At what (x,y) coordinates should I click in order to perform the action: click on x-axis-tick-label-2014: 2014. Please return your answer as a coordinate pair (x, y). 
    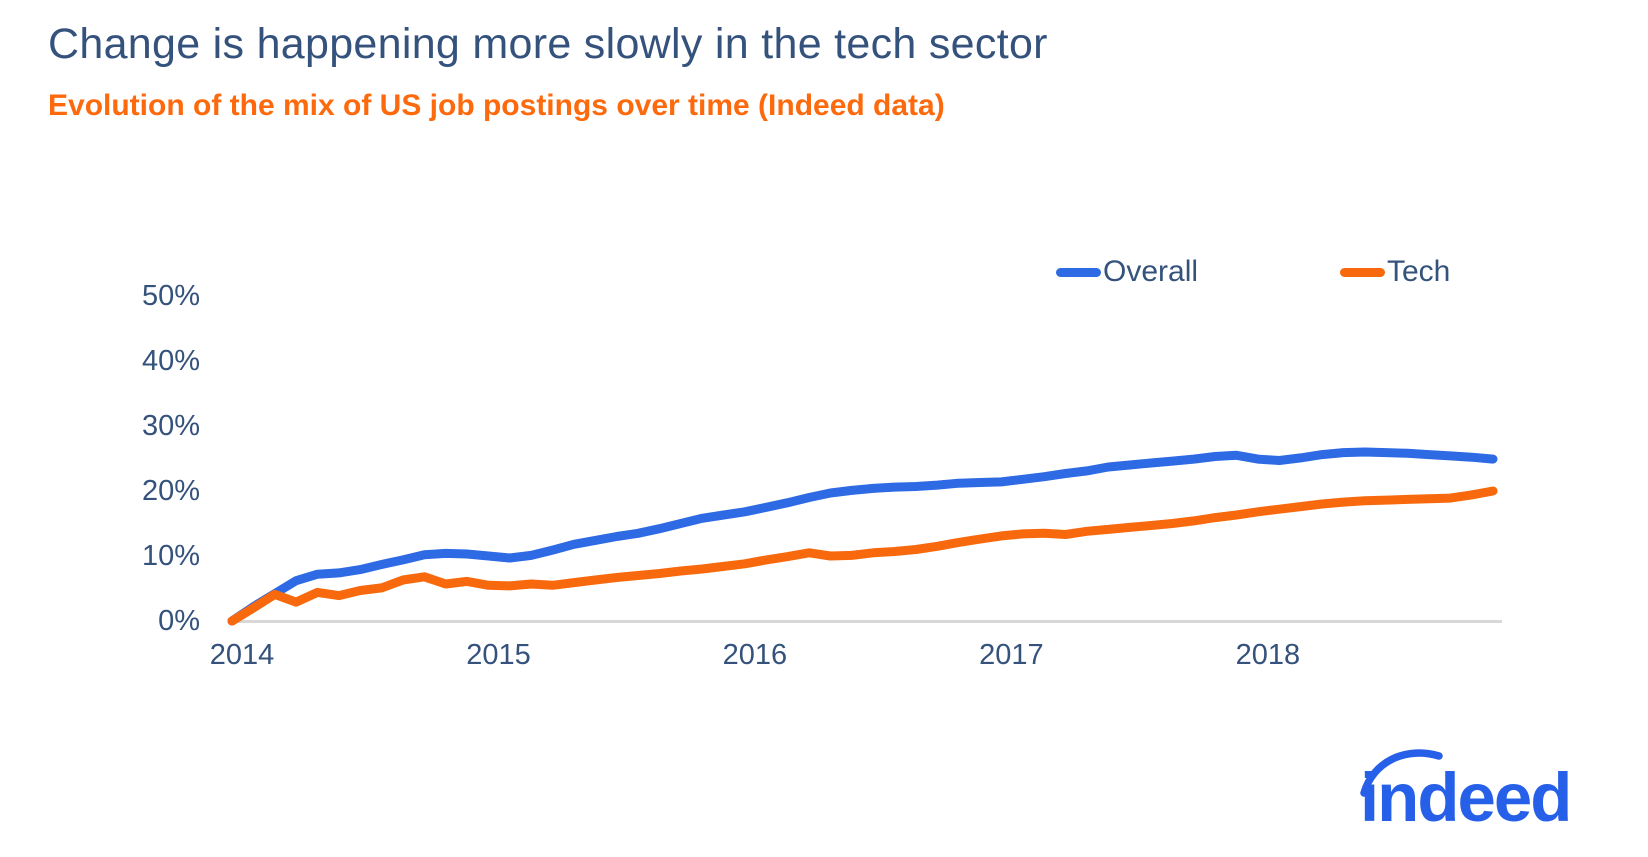
    Looking at the image, I should click on (242, 655).